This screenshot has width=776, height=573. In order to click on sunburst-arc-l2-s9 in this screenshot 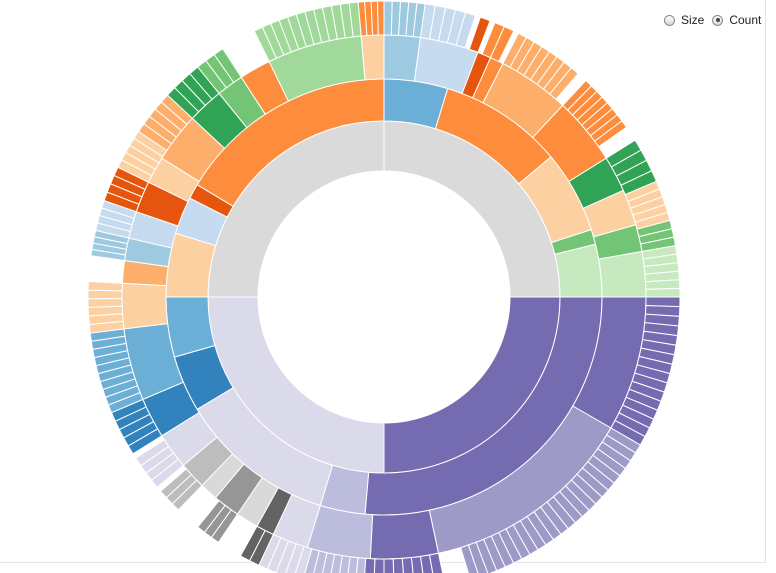, I will do `click(622, 274)`.